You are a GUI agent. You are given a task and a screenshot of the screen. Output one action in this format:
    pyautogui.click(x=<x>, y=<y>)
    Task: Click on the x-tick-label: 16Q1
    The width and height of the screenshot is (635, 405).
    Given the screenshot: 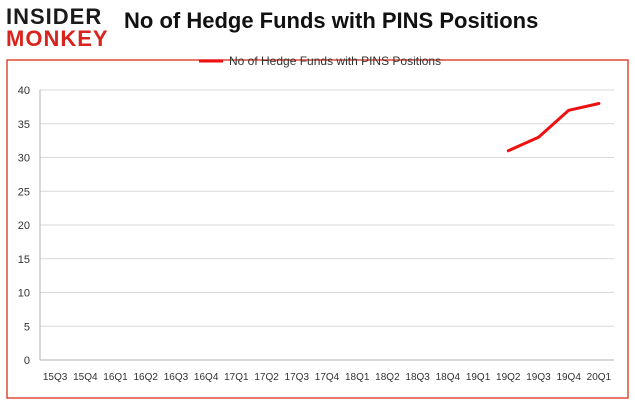 What is the action you would take?
    pyautogui.click(x=115, y=377)
    